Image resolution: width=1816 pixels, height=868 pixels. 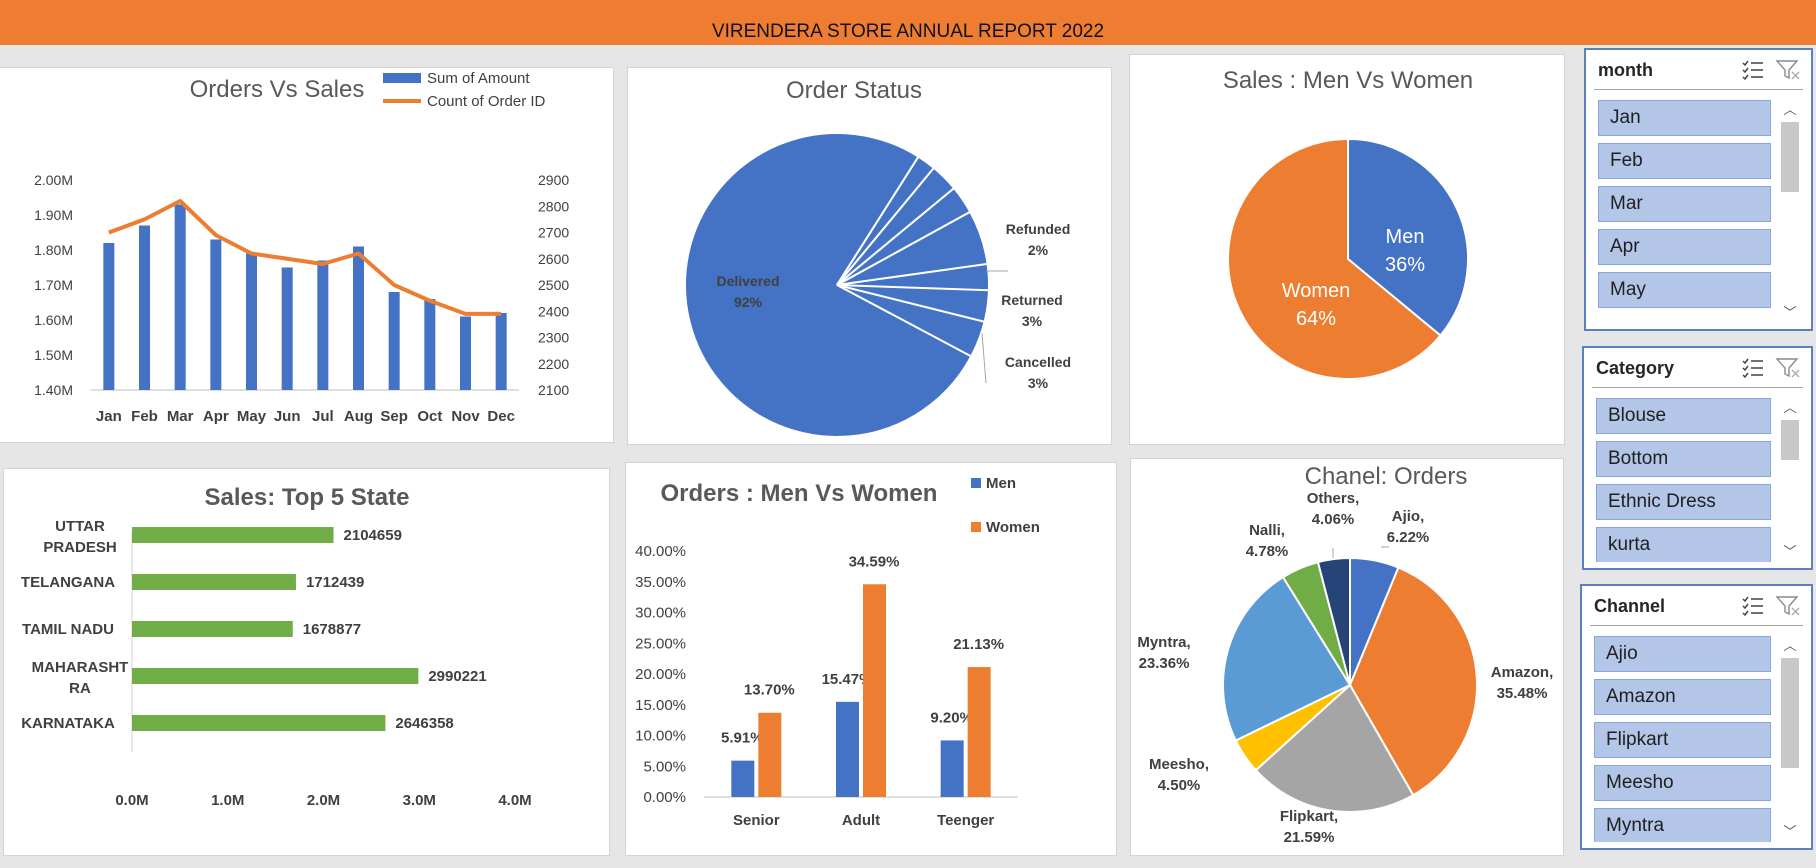 I want to click on slice-label-pct: 36%, so click(x=1405, y=265).